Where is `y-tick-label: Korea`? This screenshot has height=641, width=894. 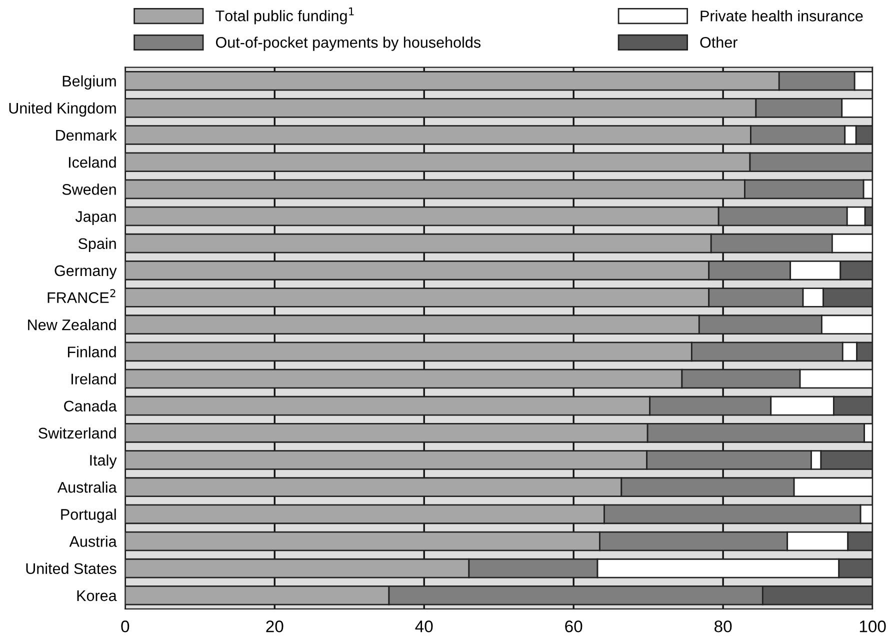
y-tick-label: Korea is located at coordinates (97, 596).